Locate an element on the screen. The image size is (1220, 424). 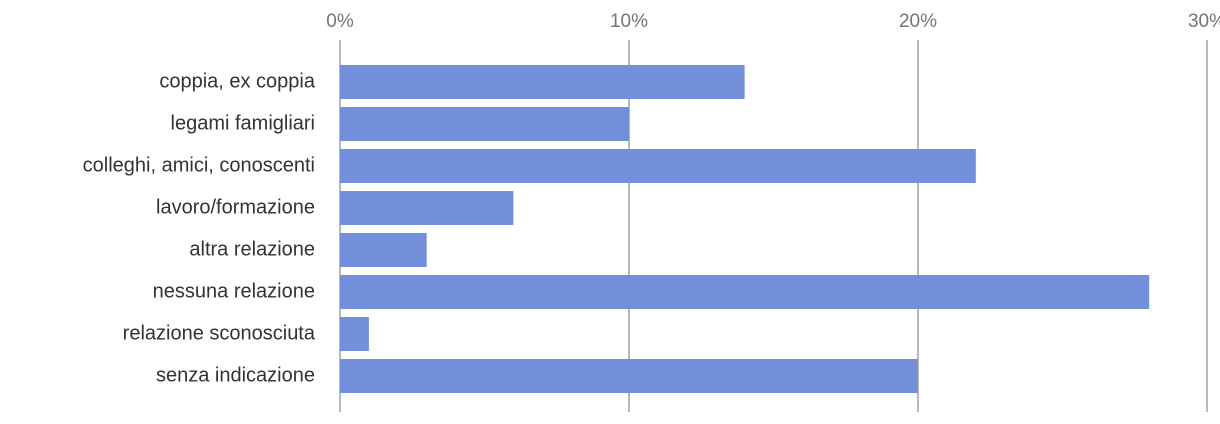
x-tick-label: 20% is located at coordinates (918, 21).